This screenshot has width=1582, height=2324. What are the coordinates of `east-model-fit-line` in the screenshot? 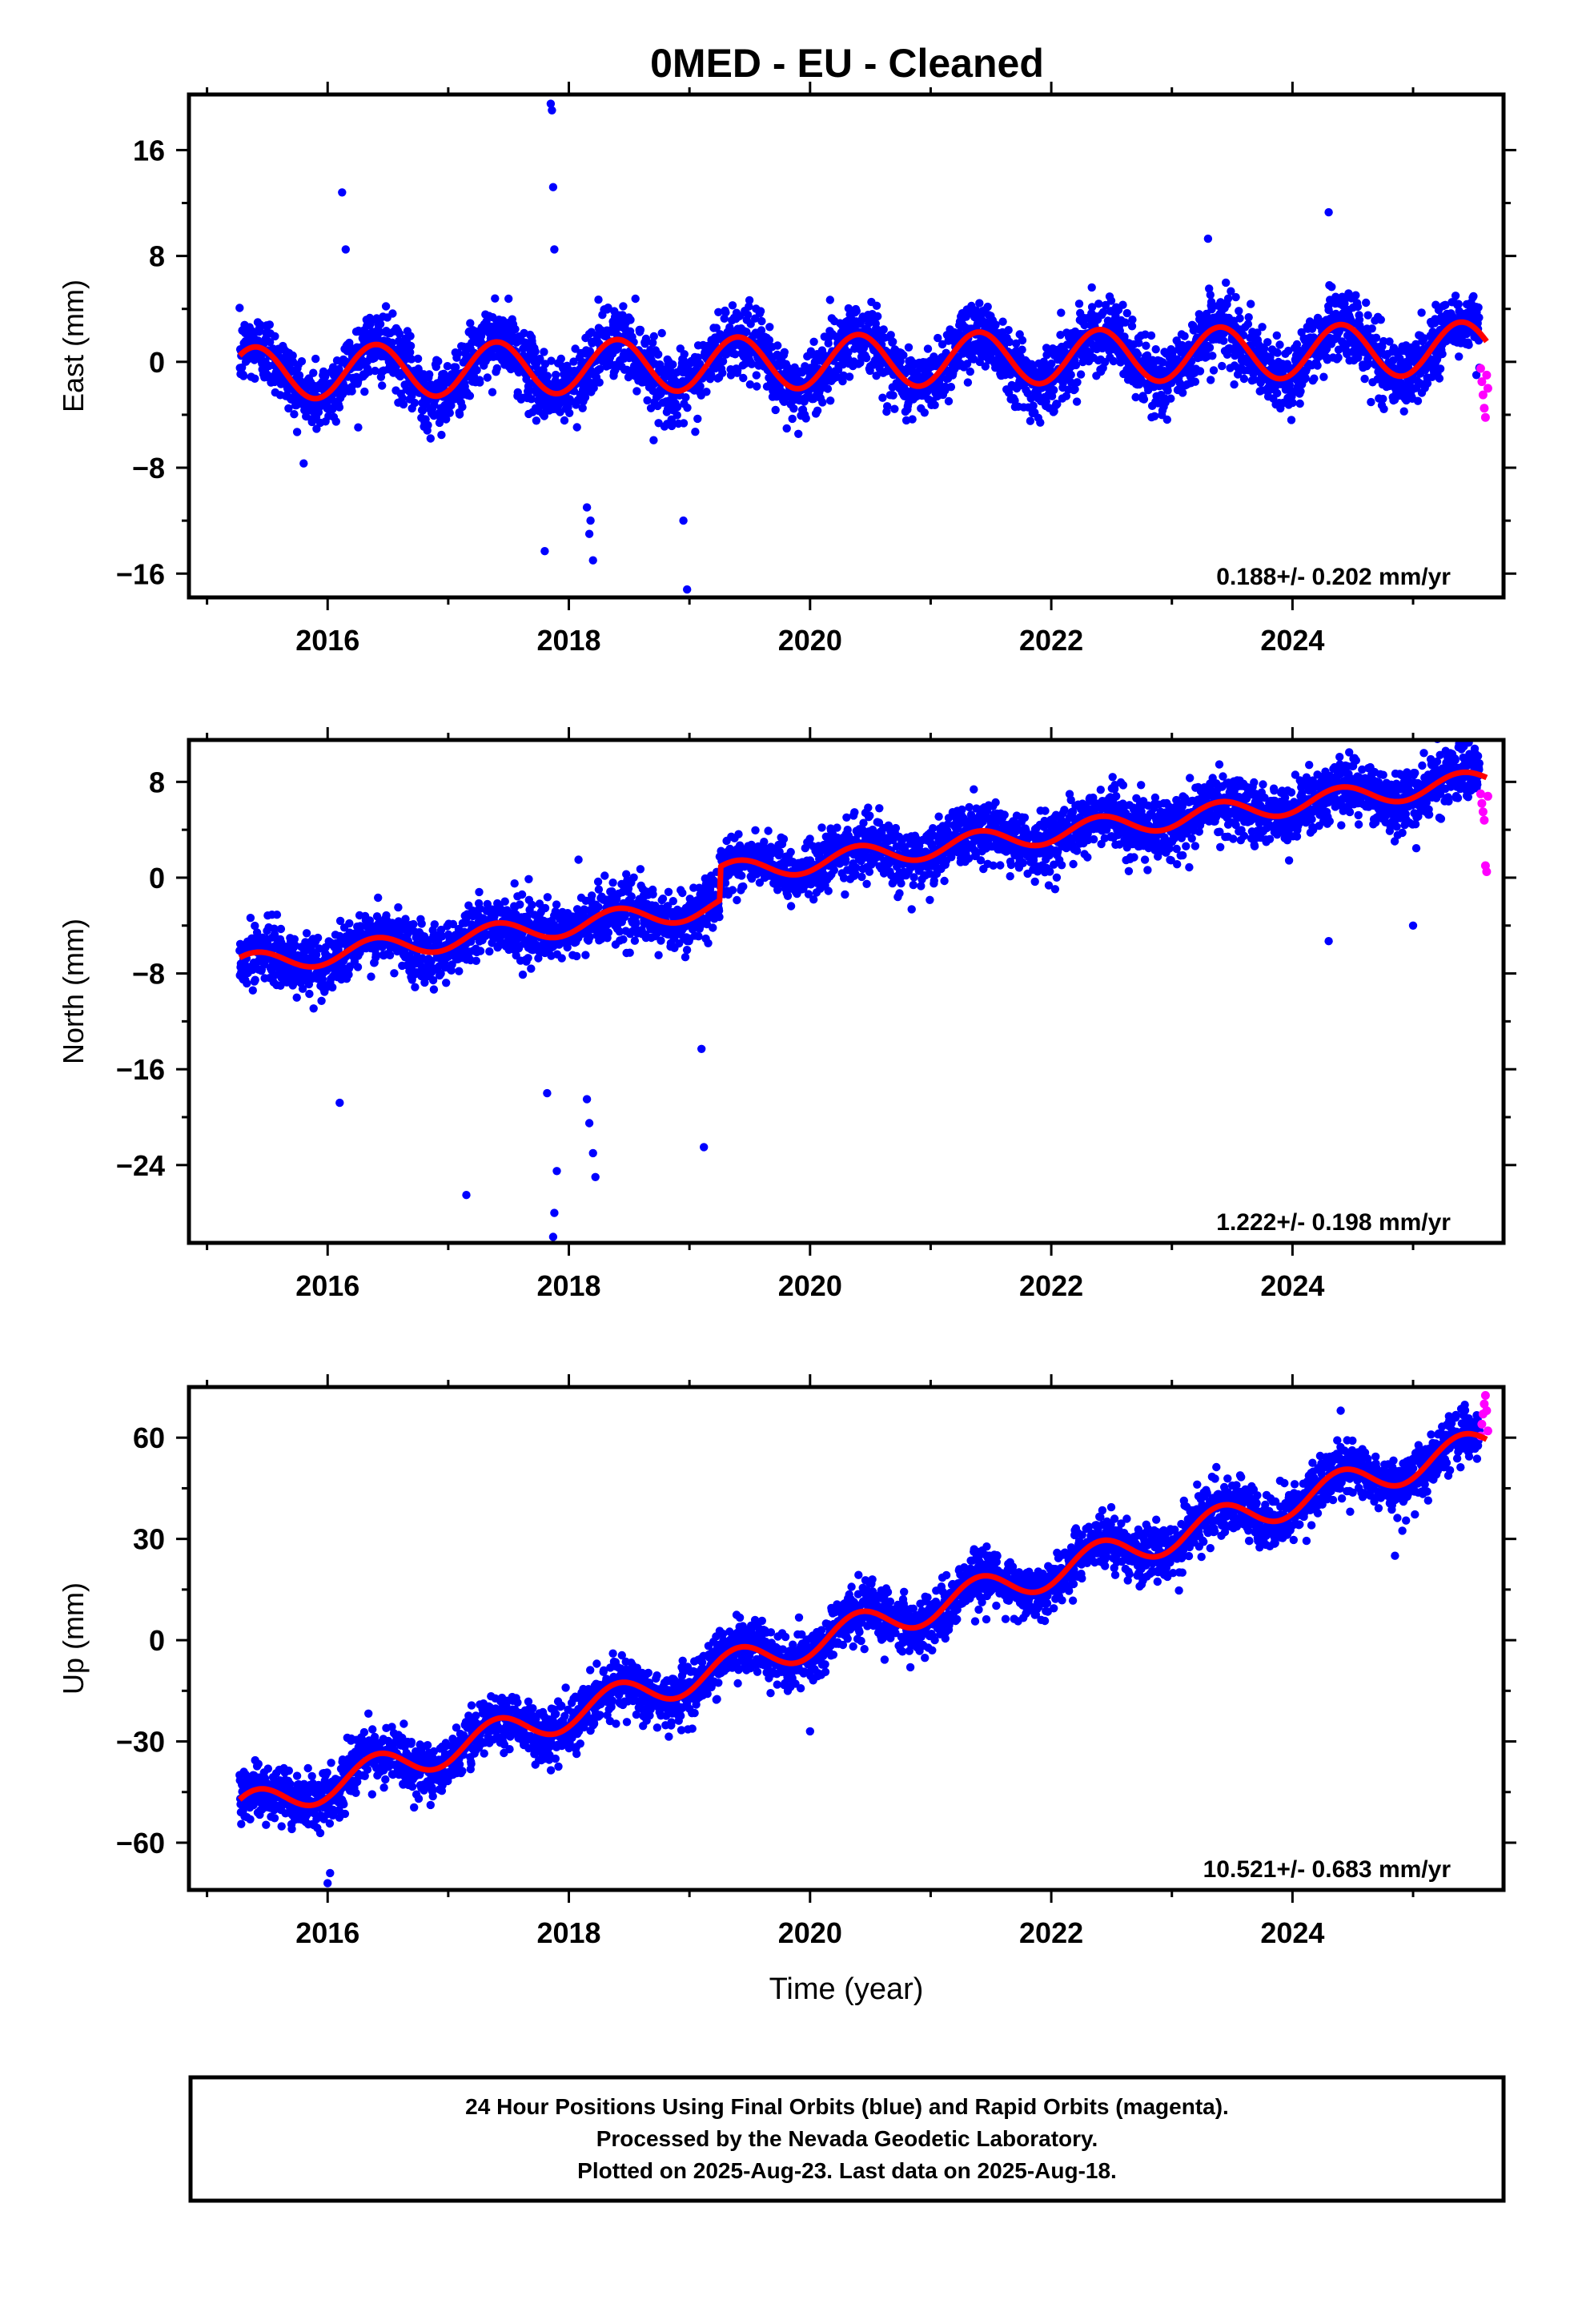 It's located at (863, 360).